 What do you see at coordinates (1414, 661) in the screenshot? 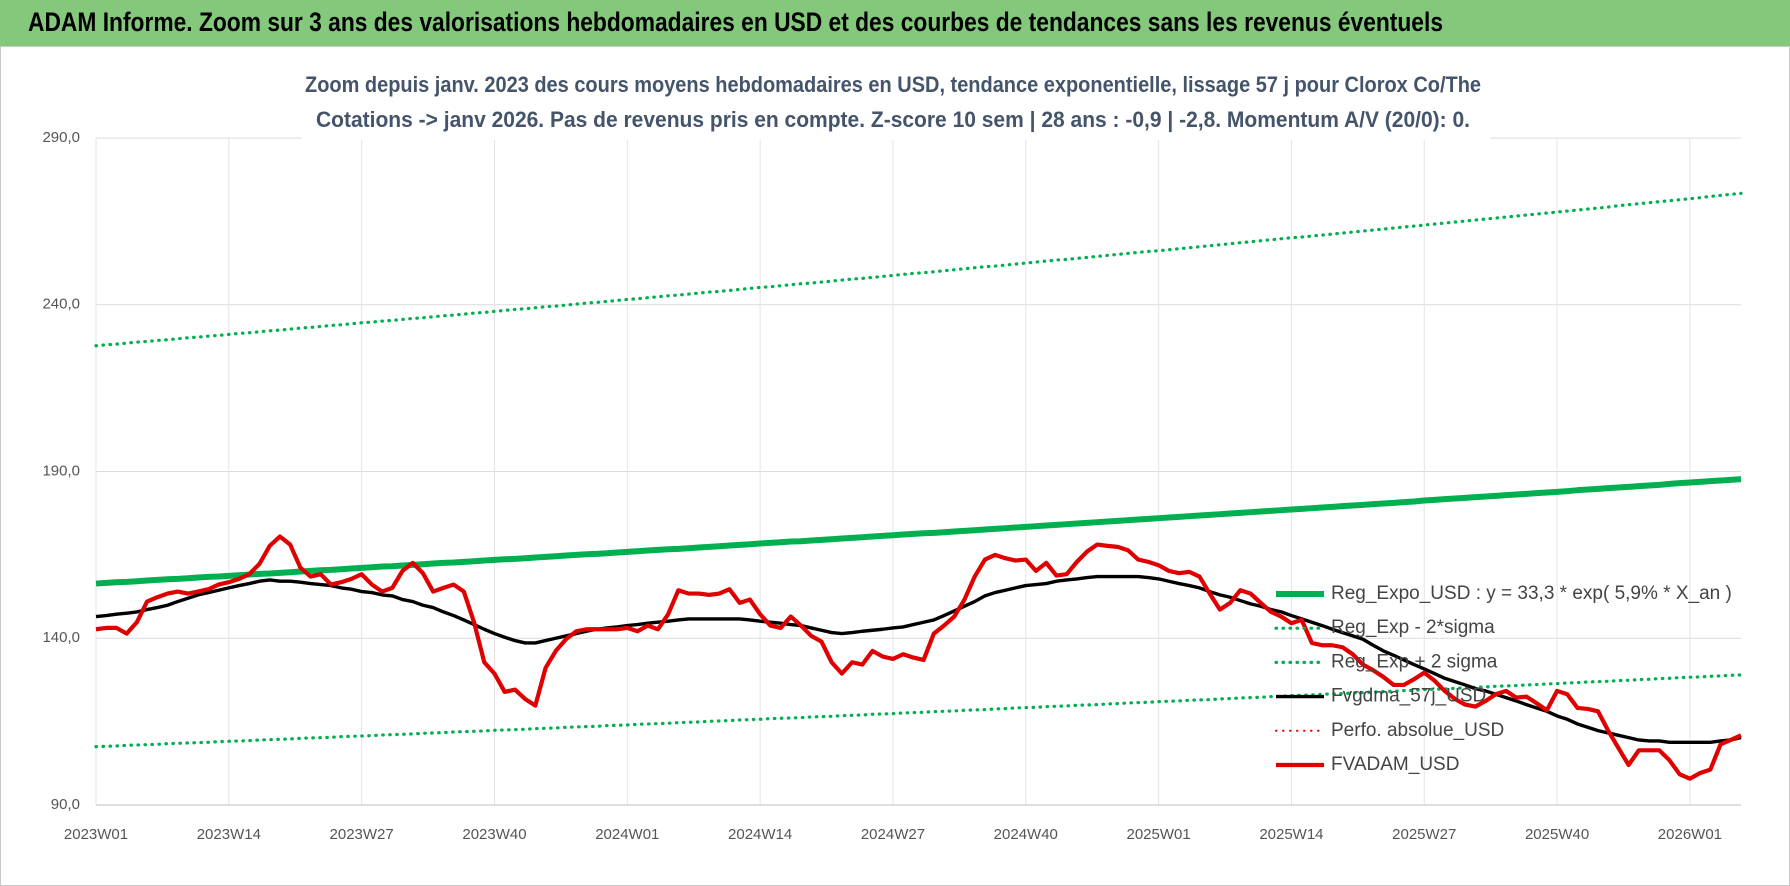
I see `legend-label: Reg_Exp + 2 sigma` at bounding box center [1414, 661].